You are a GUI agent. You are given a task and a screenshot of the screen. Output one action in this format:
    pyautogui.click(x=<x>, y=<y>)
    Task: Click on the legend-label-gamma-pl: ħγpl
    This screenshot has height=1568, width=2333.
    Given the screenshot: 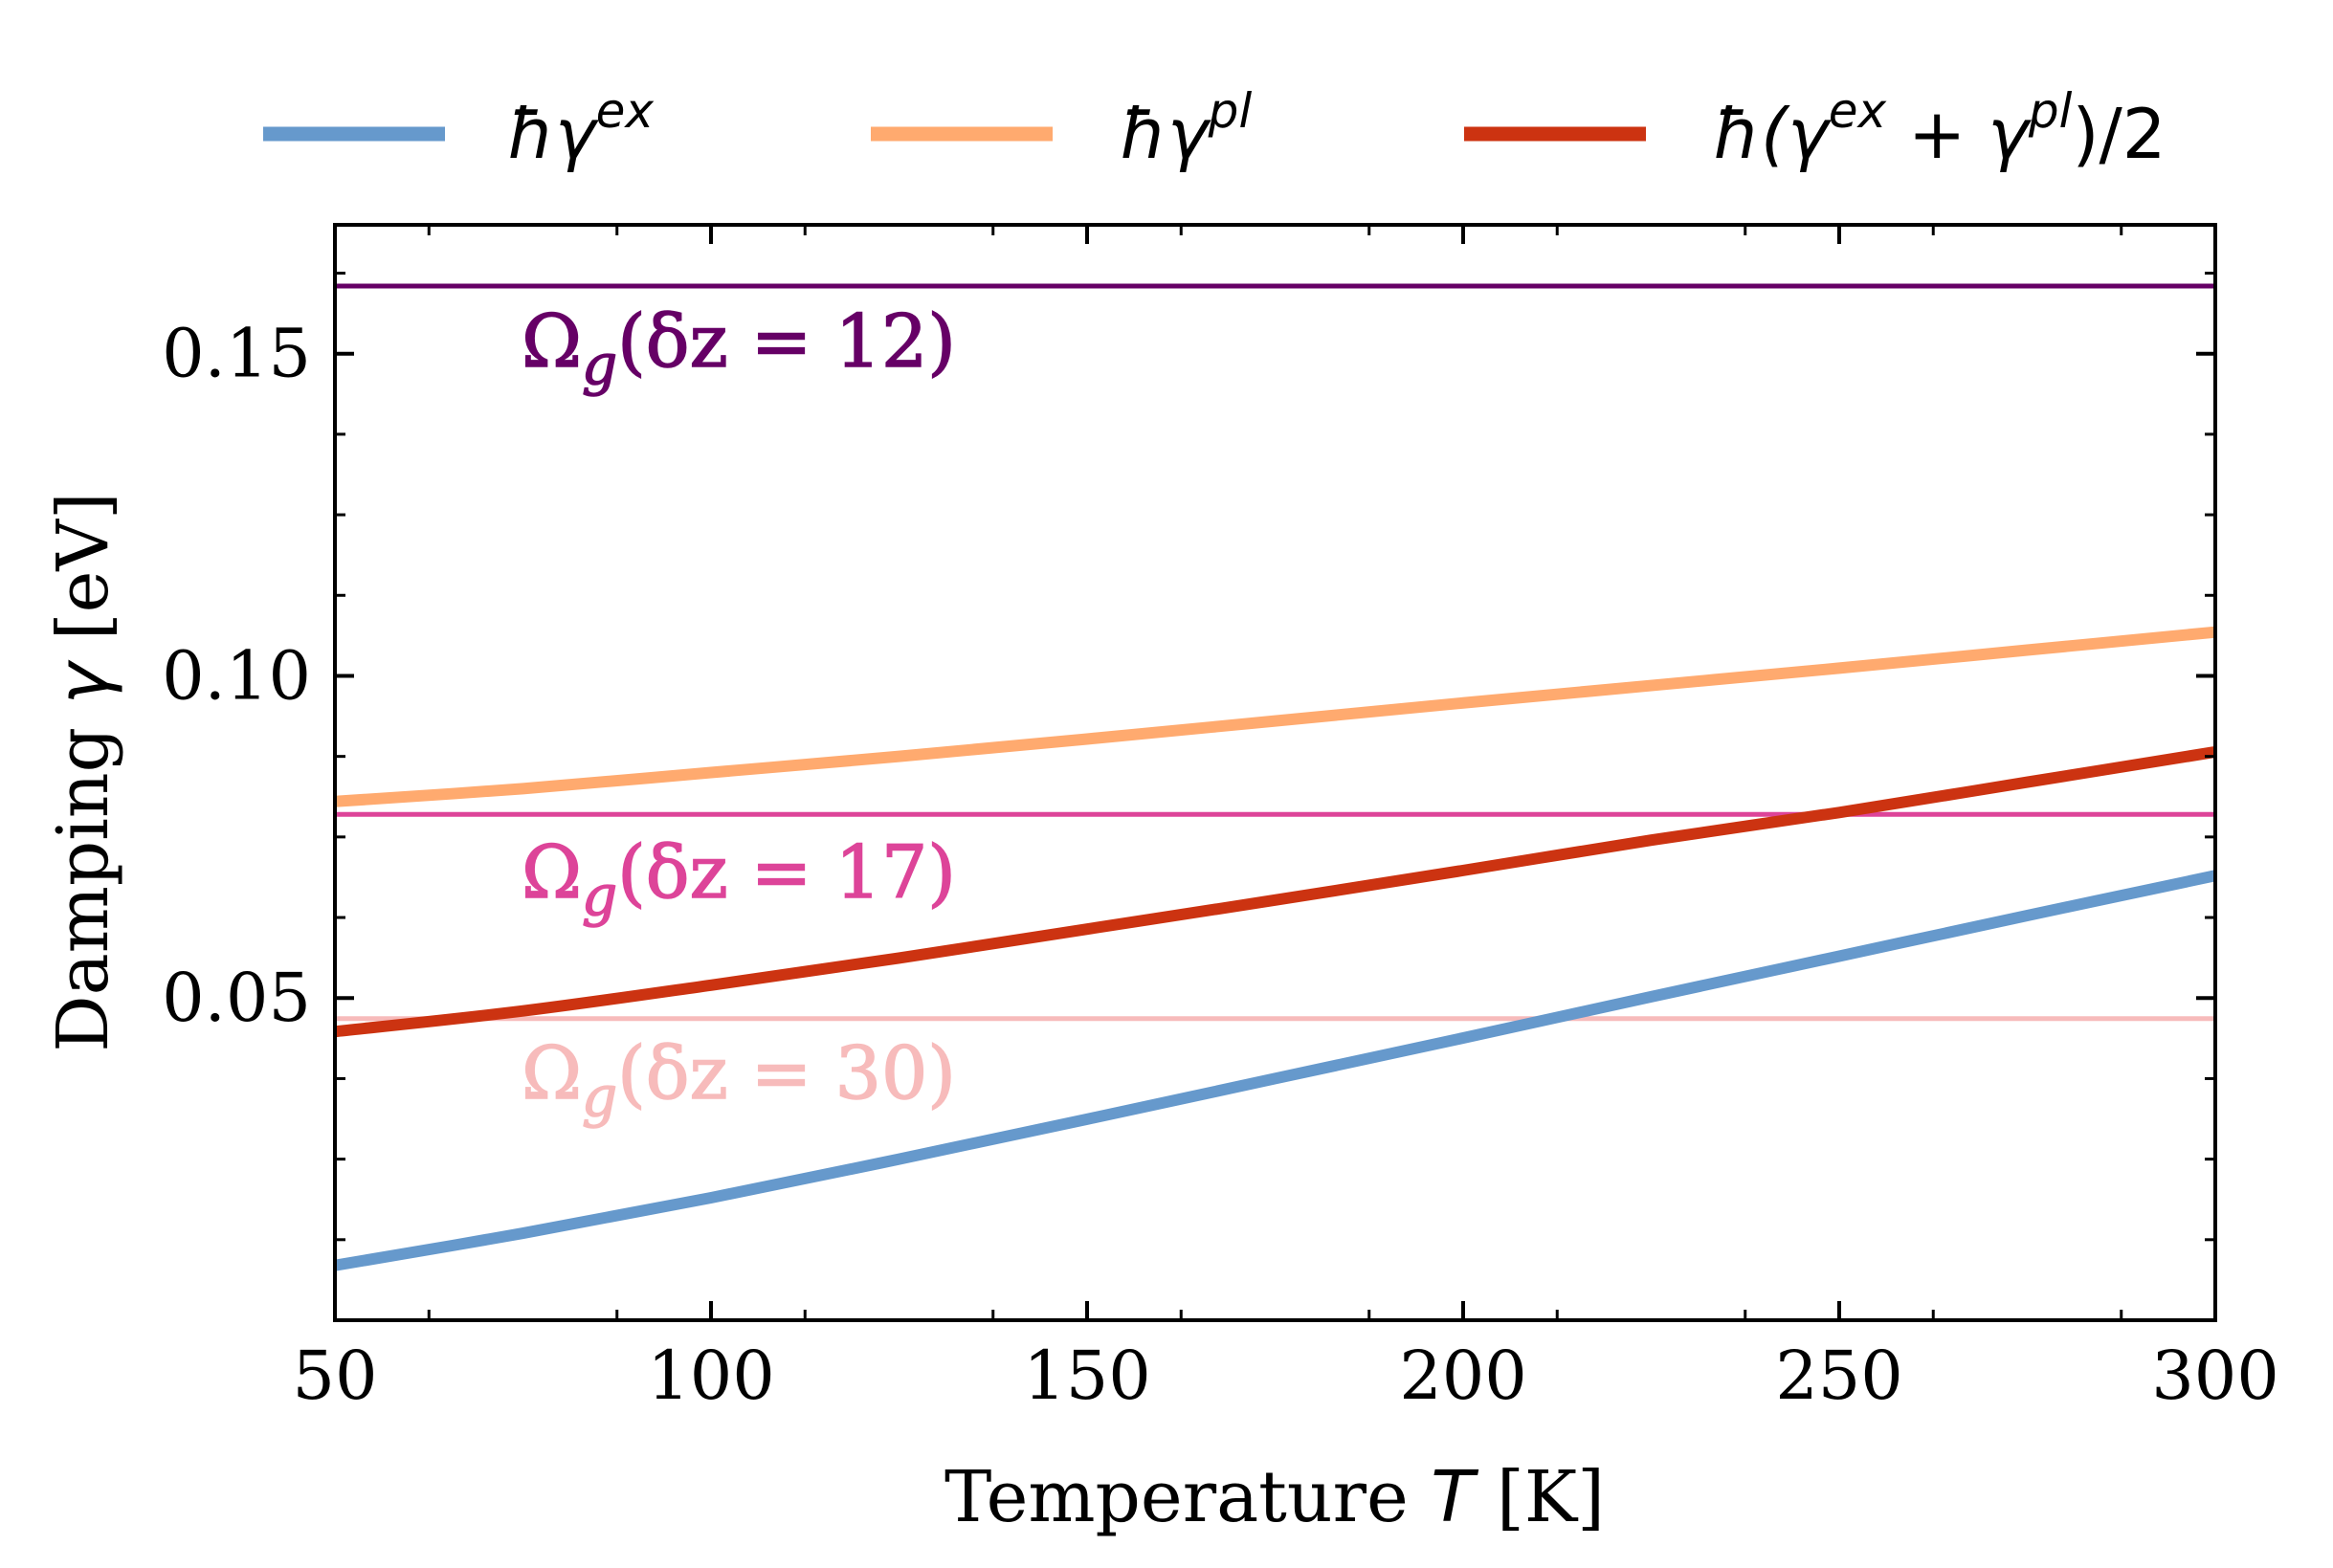 What is the action you would take?
    pyautogui.click(x=1186, y=128)
    